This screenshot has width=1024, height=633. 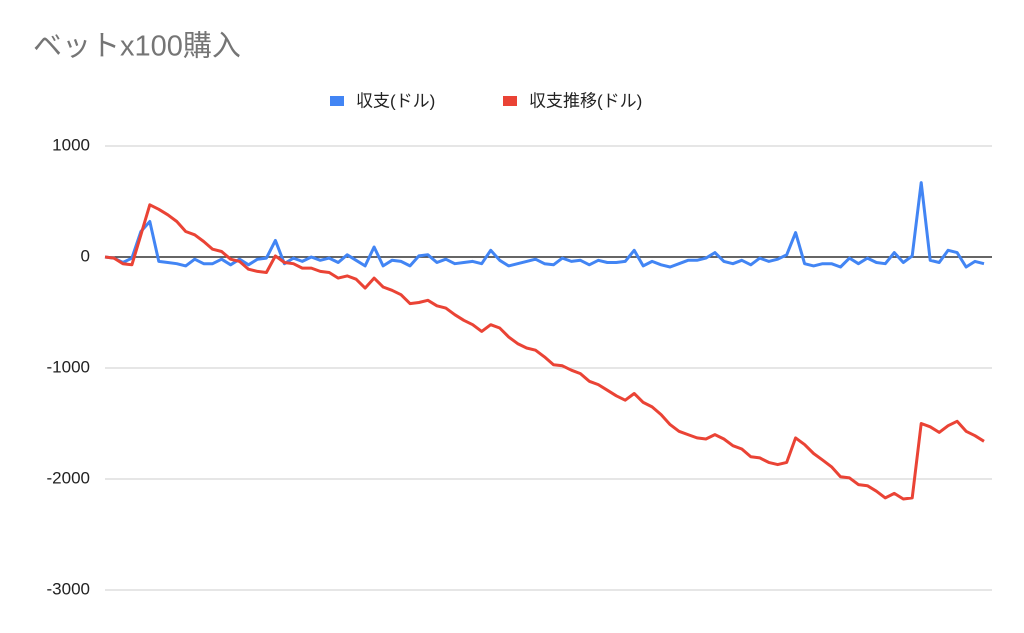 What do you see at coordinates (71, 144) in the screenshot?
I see `y-tick-label: 1000` at bounding box center [71, 144].